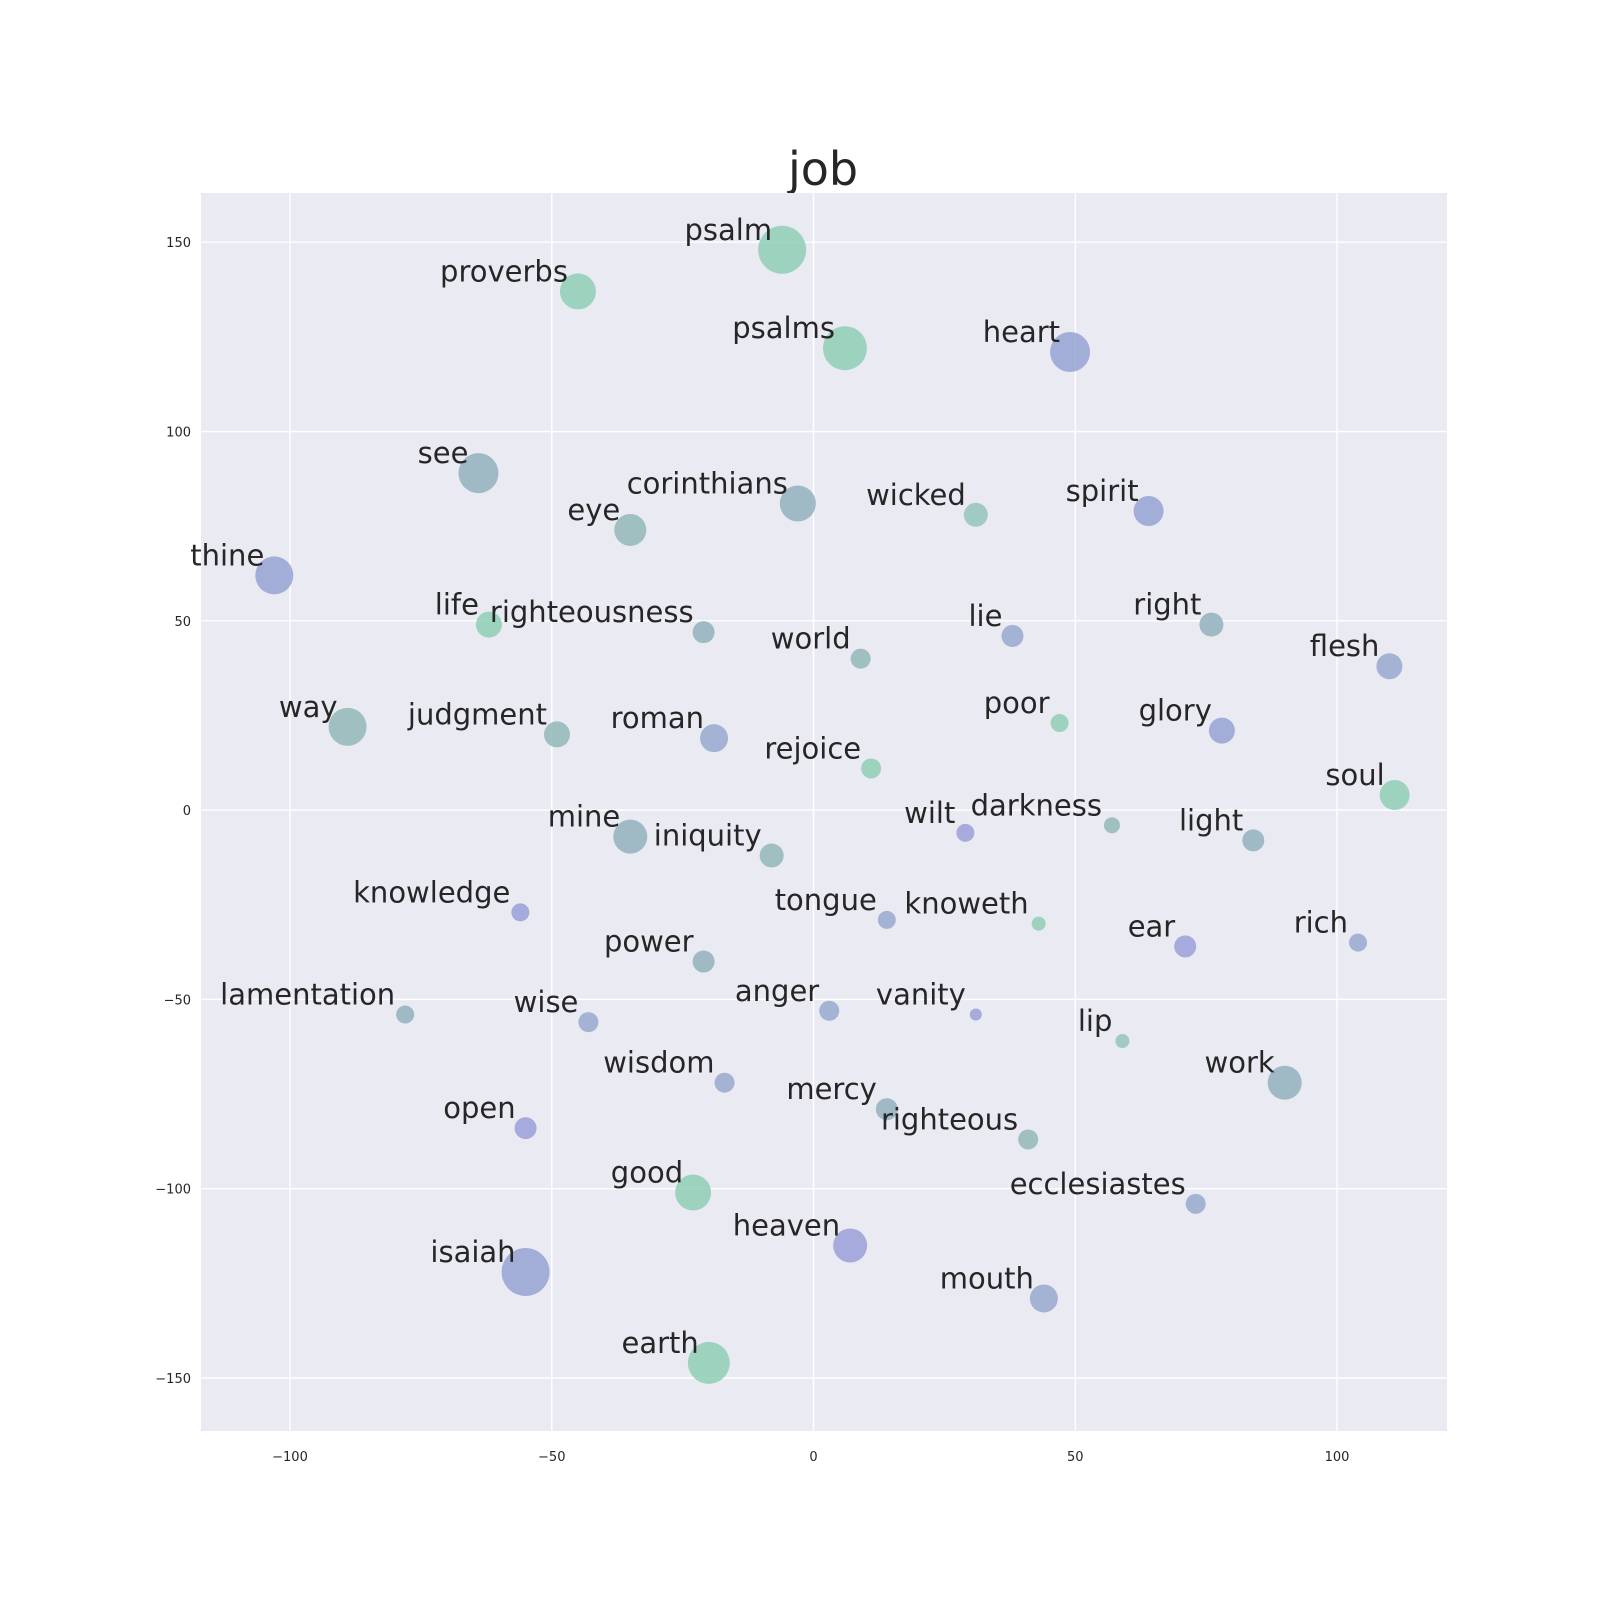  I want to click on point-label-spirit: spirit, so click(1102, 491).